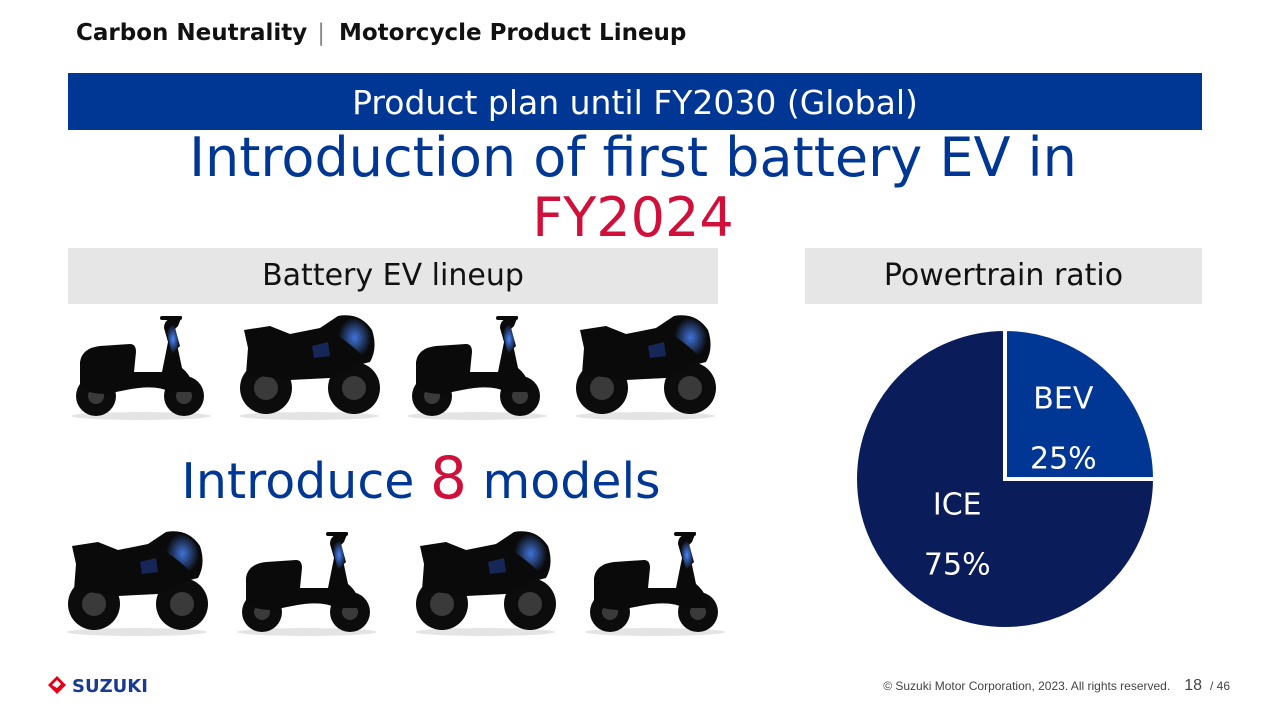 This screenshot has width=1266, height=708. Describe the element at coordinates (1063, 399) in the screenshot. I see `pie-label-bev: BEV` at that location.